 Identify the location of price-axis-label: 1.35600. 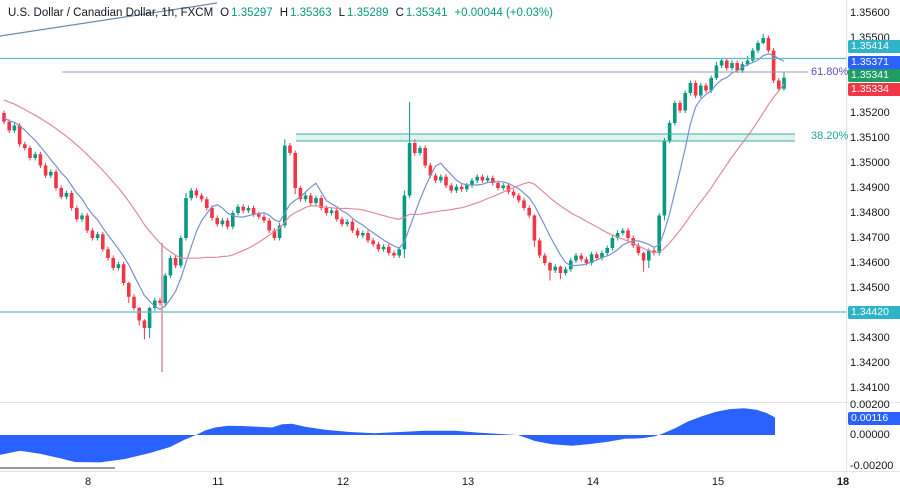
(870, 13).